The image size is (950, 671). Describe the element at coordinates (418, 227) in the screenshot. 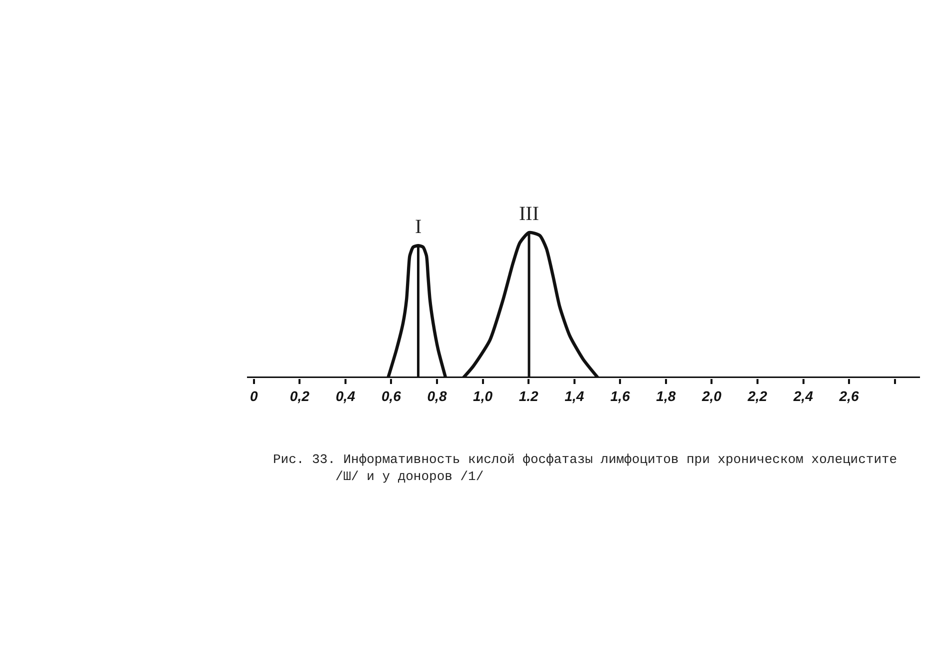

I see `ref-line-label: I` at that location.